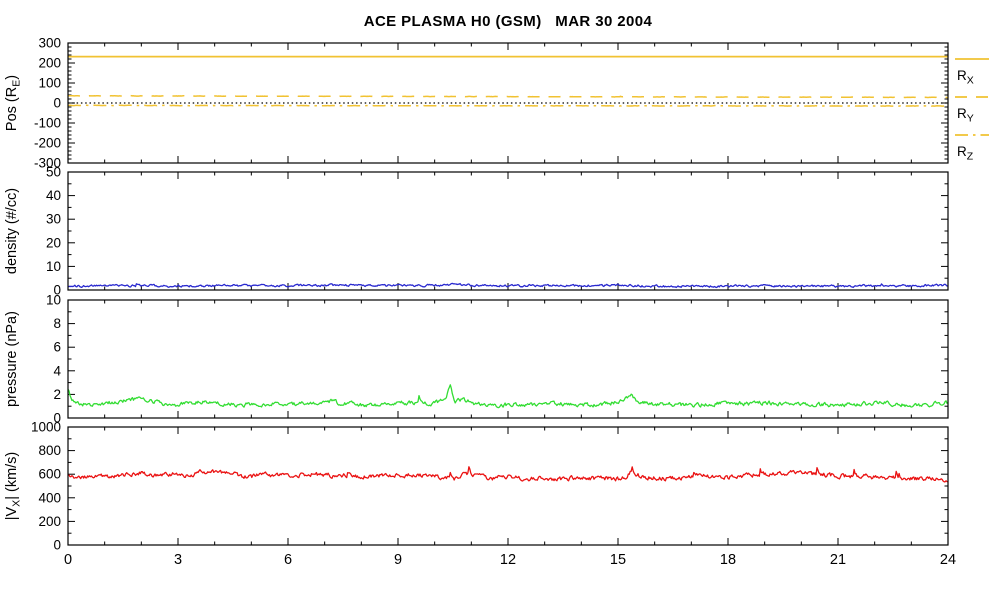 The width and height of the screenshot is (993, 600). Describe the element at coordinates (49, 43) in the screenshot. I see `y-tick-label: 300` at that location.